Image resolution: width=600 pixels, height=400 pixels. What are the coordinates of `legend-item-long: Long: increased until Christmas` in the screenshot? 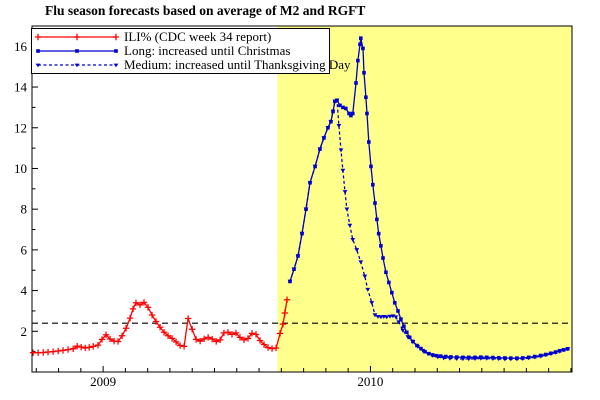 It's located at (181, 51).